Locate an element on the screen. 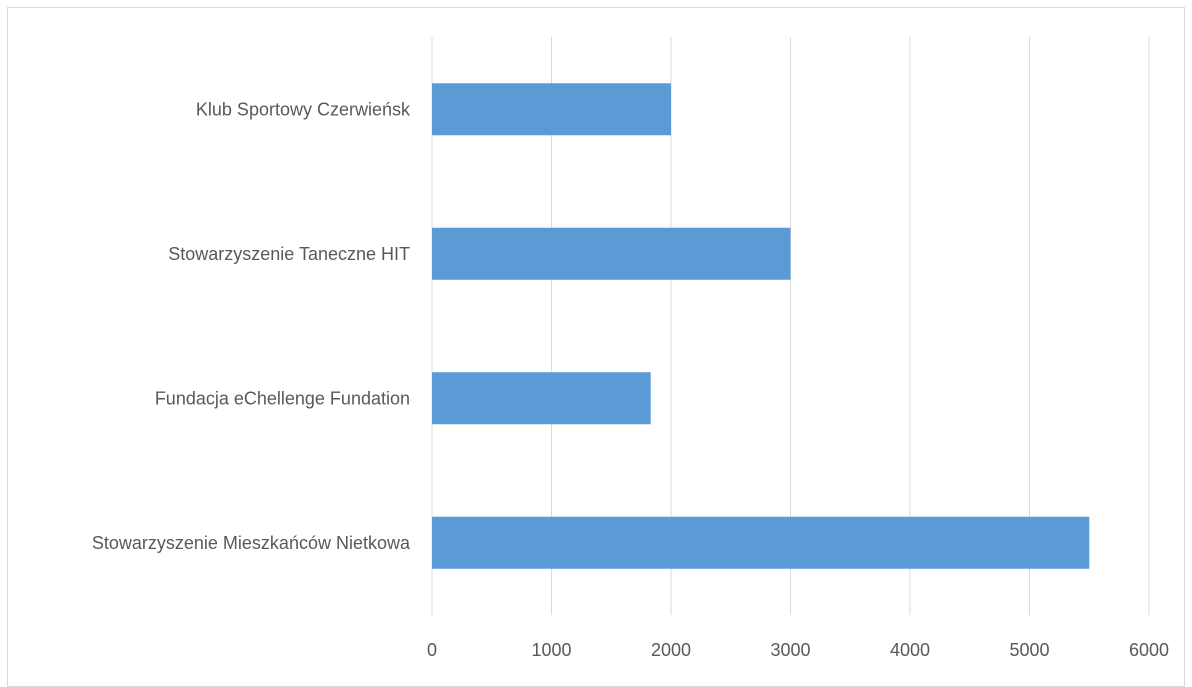 The width and height of the screenshot is (1192, 687). x-axis-tick-labels: 0 1000 2000 3000 4000 5000 6000 is located at coordinates (798, 650).